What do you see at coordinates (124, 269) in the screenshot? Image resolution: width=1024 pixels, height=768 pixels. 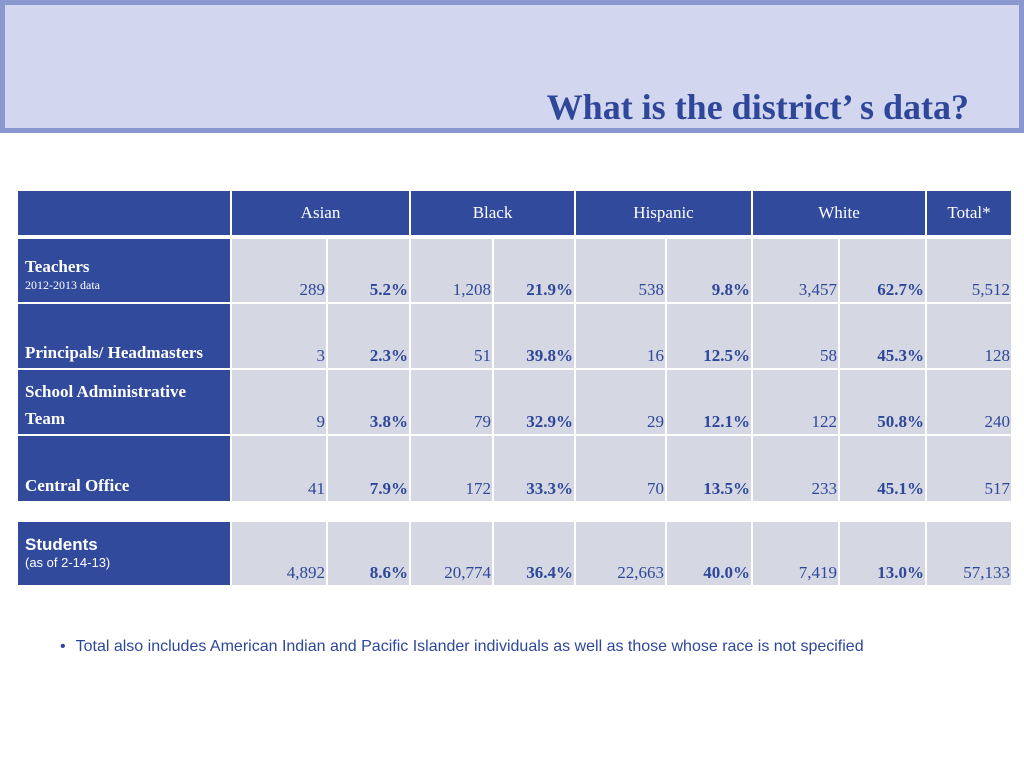 I see `row-label-teachers: Teachers 2012-2013 data` at bounding box center [124, 269].